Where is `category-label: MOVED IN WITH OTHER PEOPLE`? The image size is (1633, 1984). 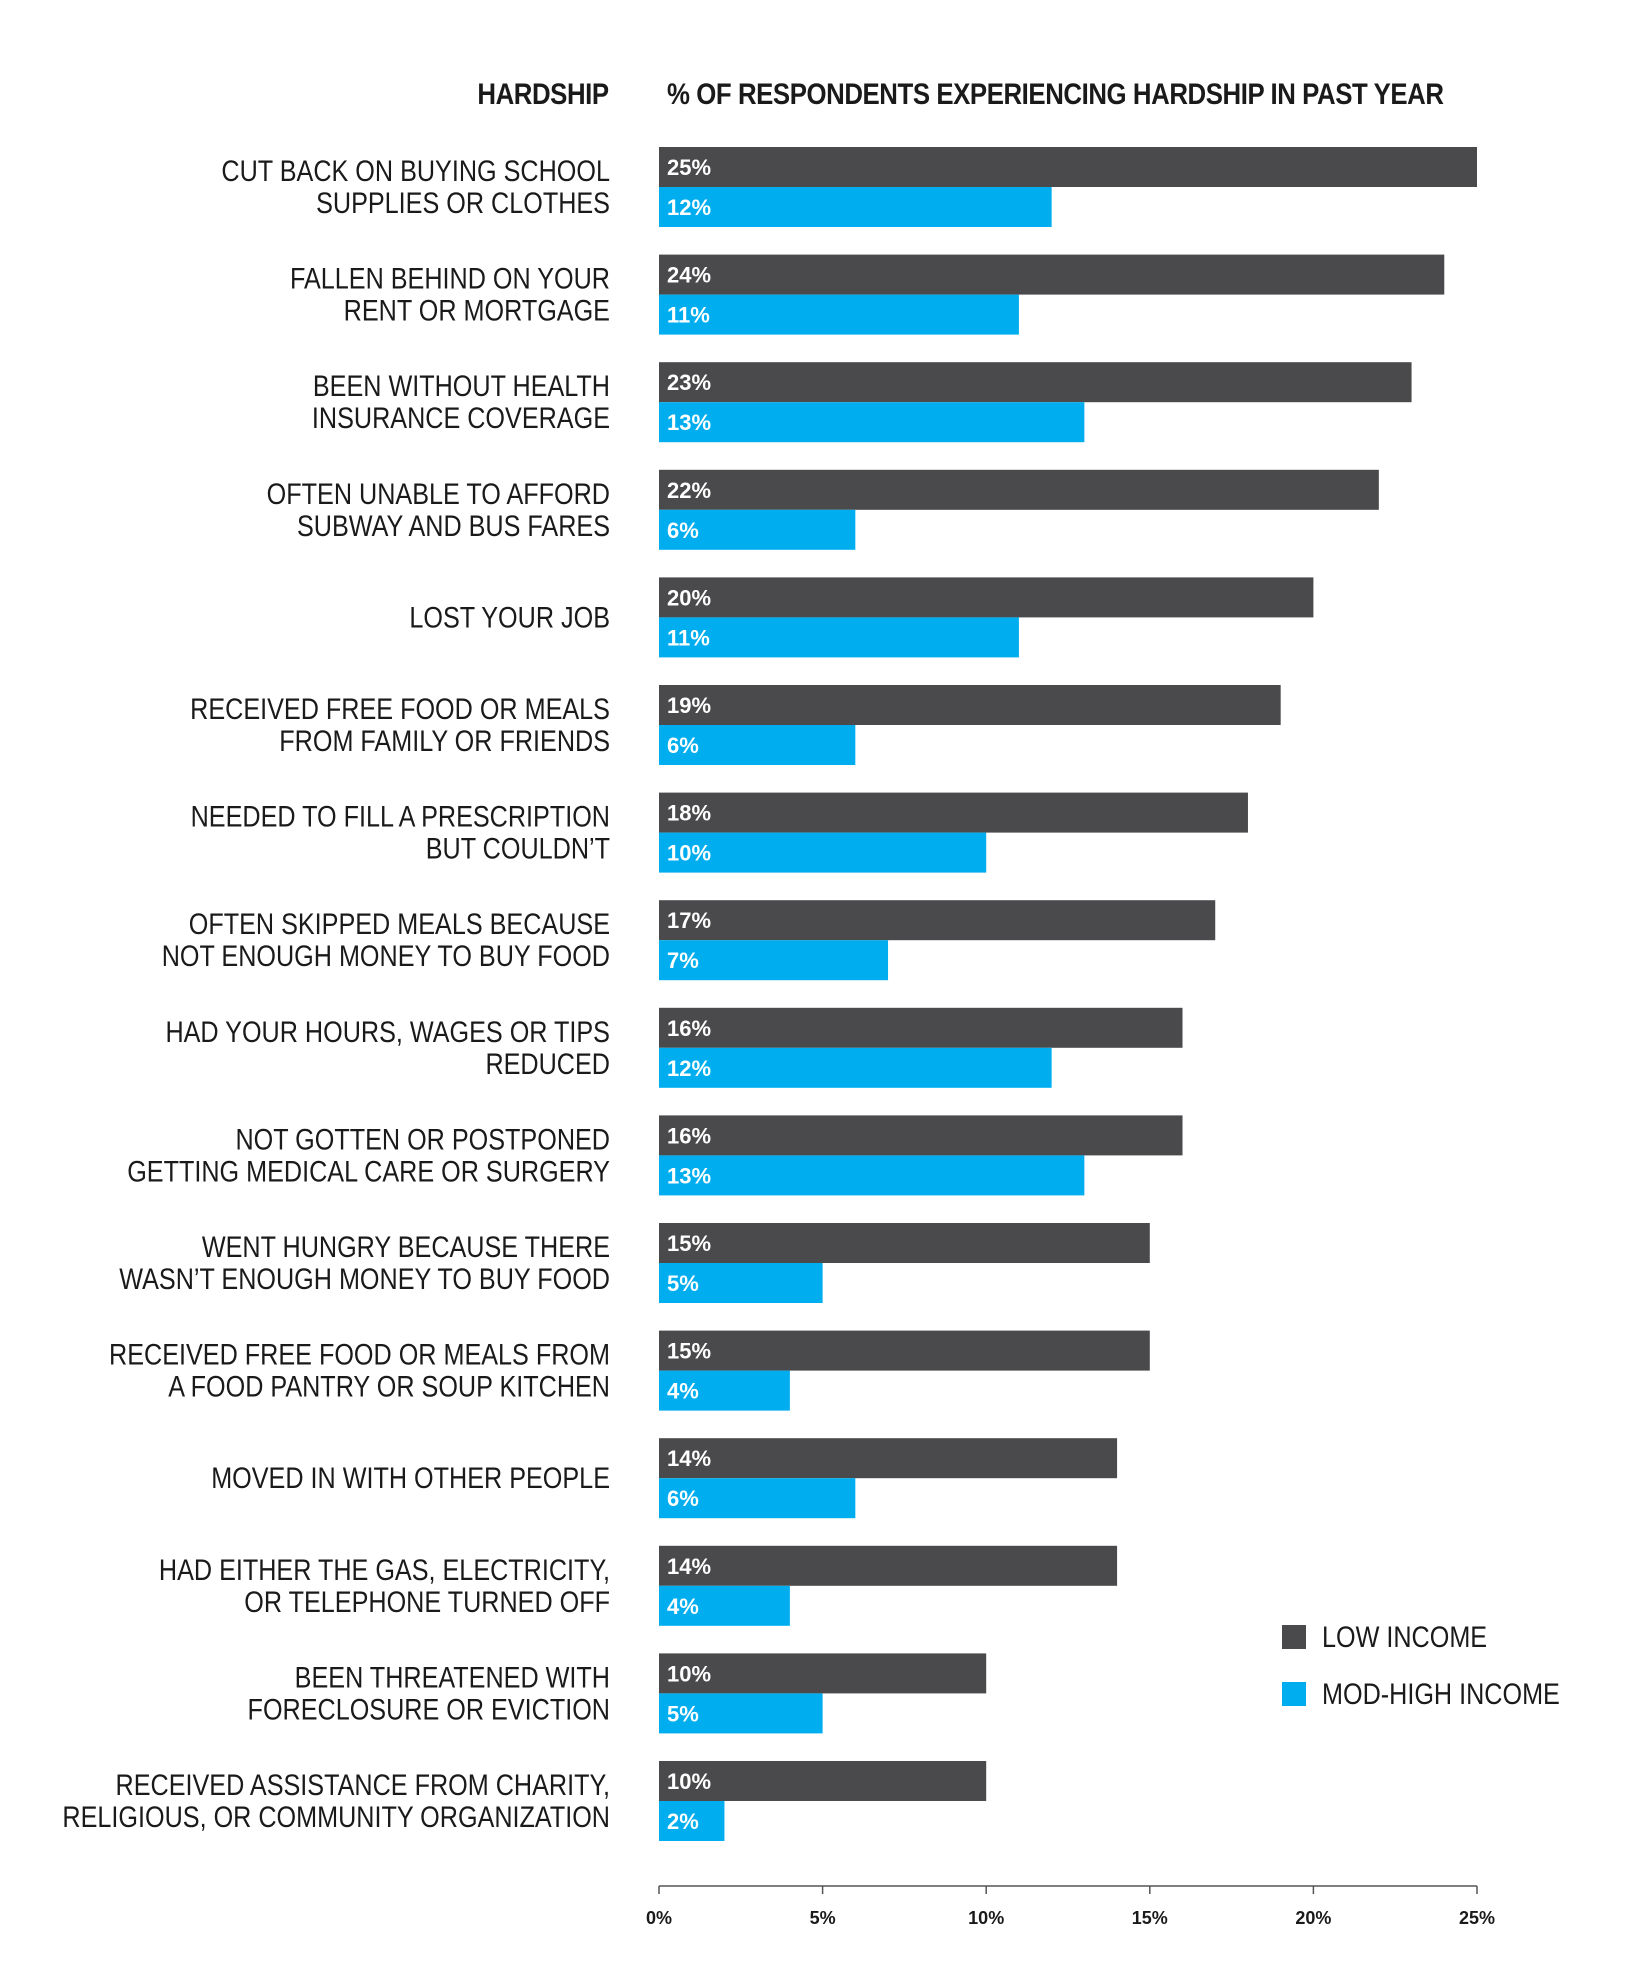 category-label: MOVED IN WITH OTHER PEOPLE is located at coordinates (410, 1478).